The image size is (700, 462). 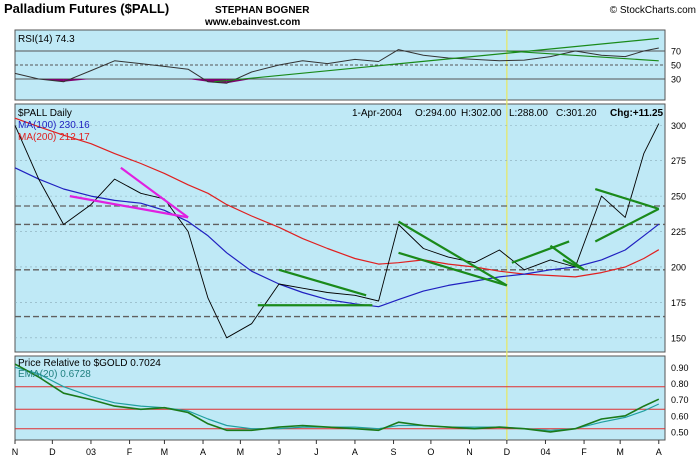 What do you see at coordinates (54, 137) in the screenshot?
I see `ma200-legend: MA(200) 212.17` at bounding box center [54, 137].